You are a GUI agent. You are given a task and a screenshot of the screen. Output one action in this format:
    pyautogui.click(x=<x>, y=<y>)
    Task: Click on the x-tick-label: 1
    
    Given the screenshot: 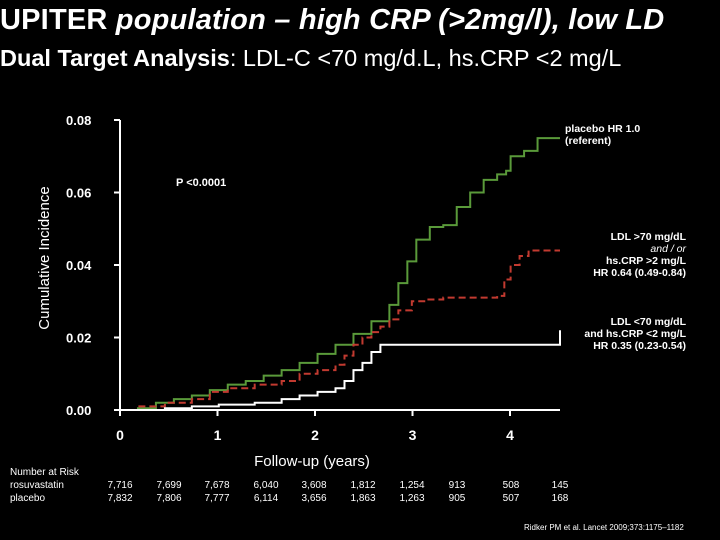 What is the action you would take?
    pyautogui.click(x=218, y=435)
    